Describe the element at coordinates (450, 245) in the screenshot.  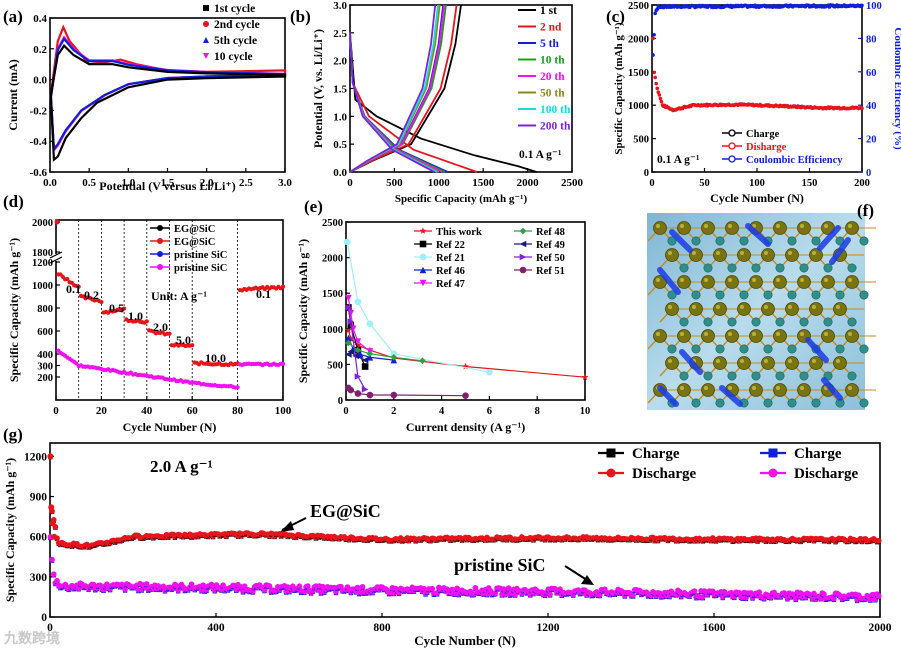
I see `legend-label: Ref 22` at that location.